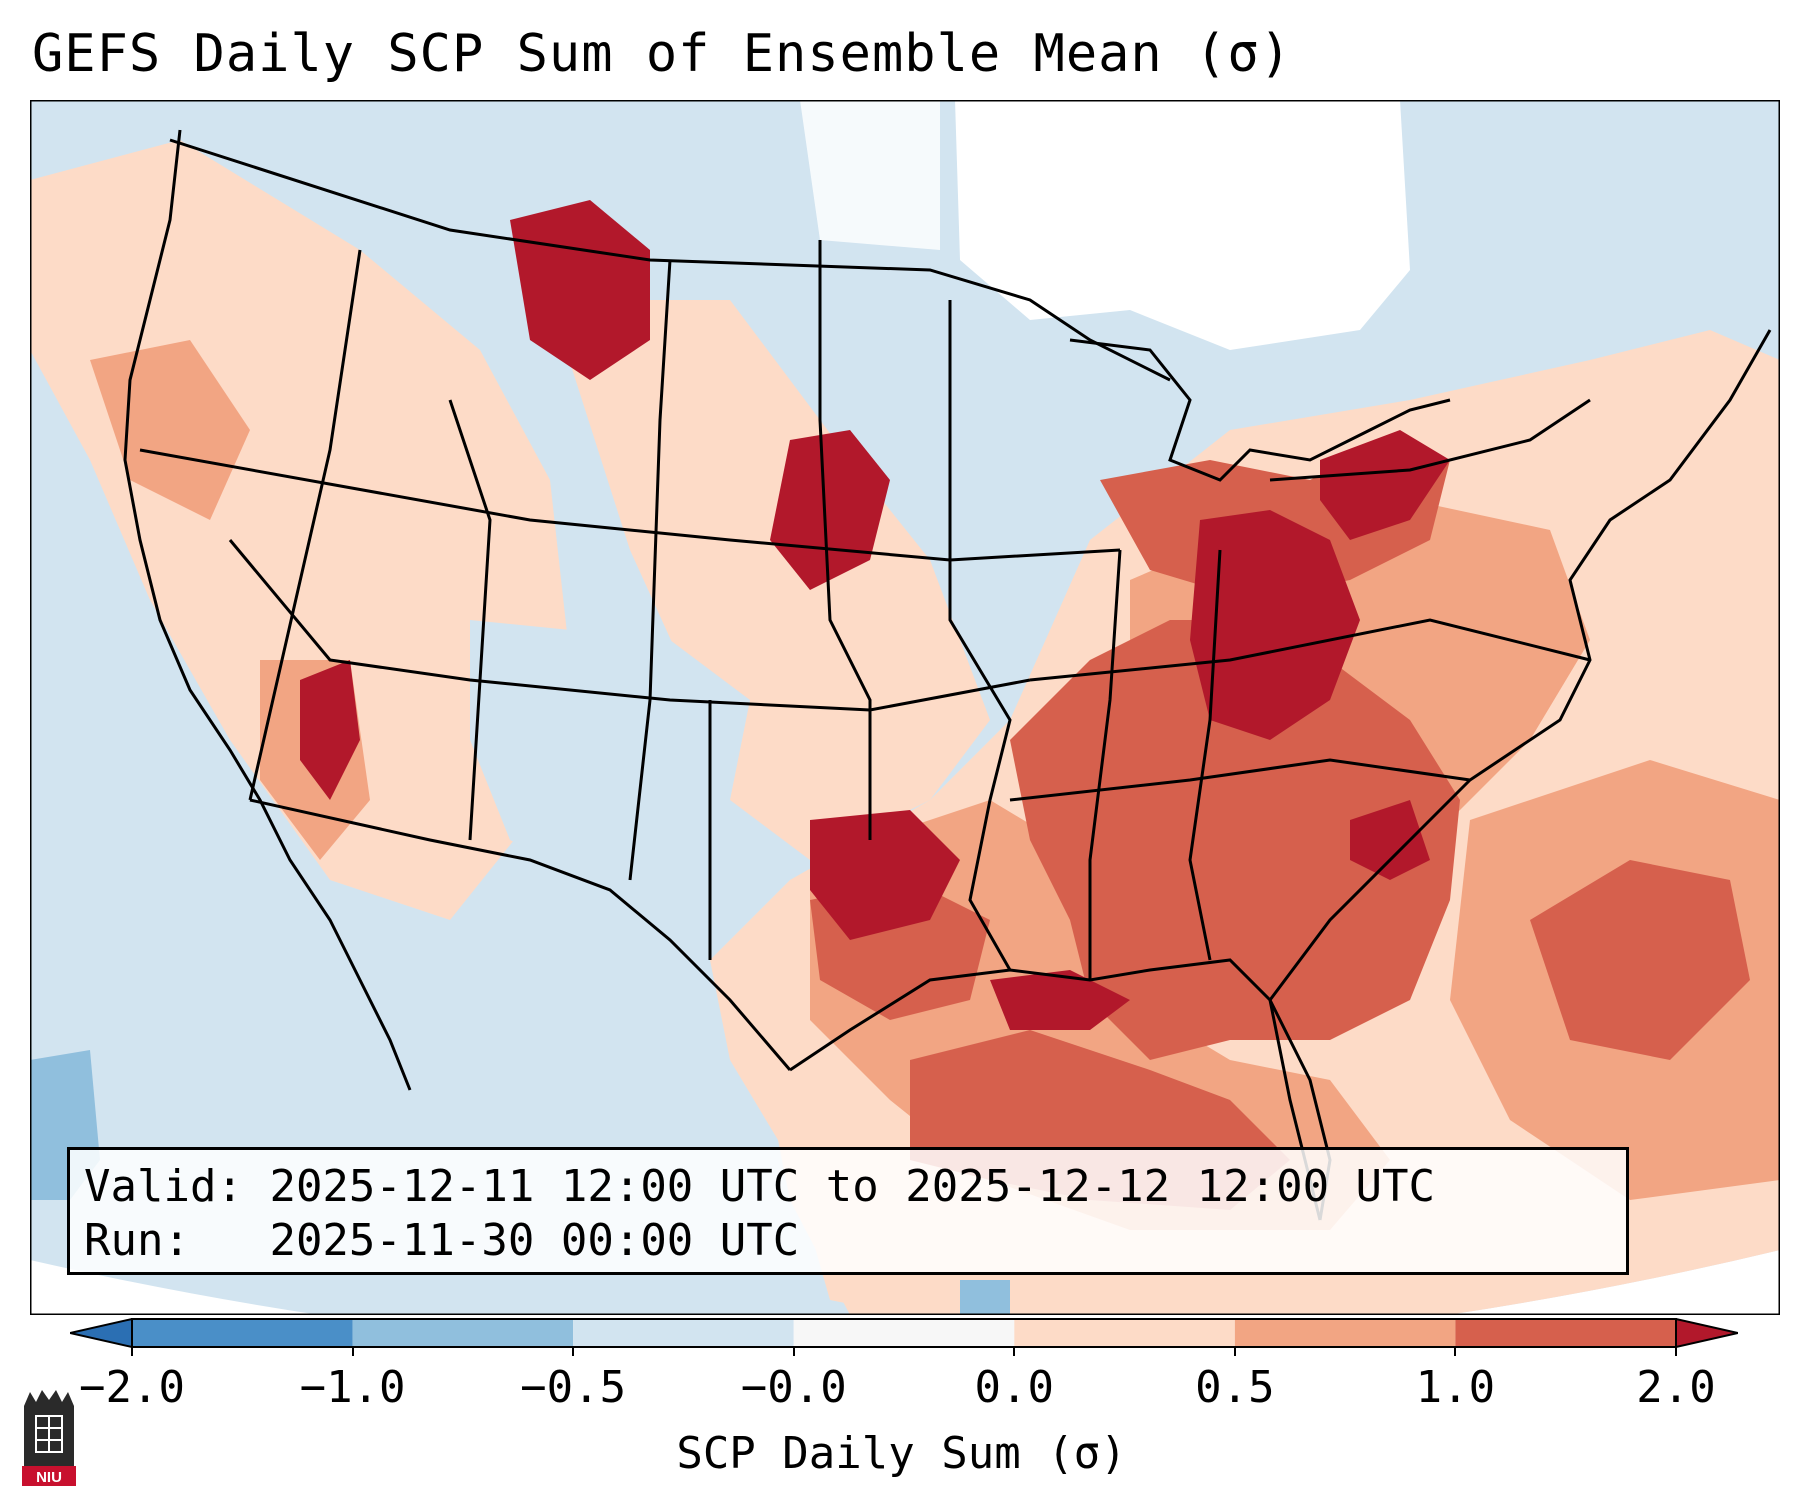 The height and width of the screenshot is (1506, 1803). I want to click on field-negative-gulf-patch, so click(985, 1297).